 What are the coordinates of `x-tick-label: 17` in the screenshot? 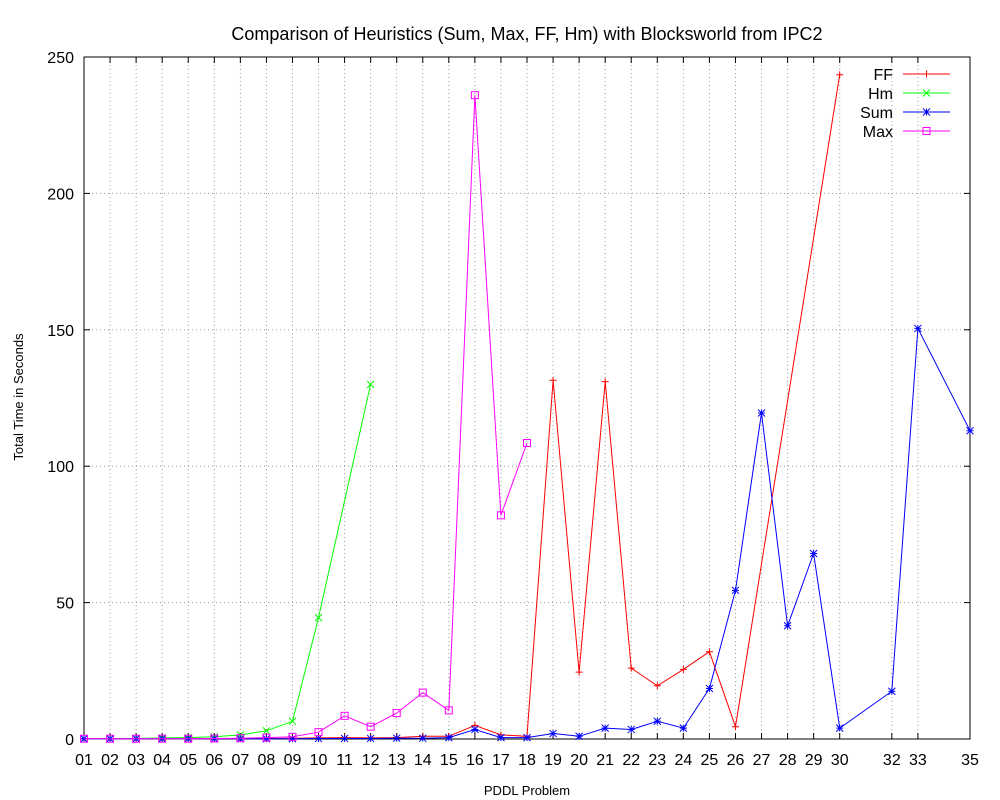 It's located at (501, 760).